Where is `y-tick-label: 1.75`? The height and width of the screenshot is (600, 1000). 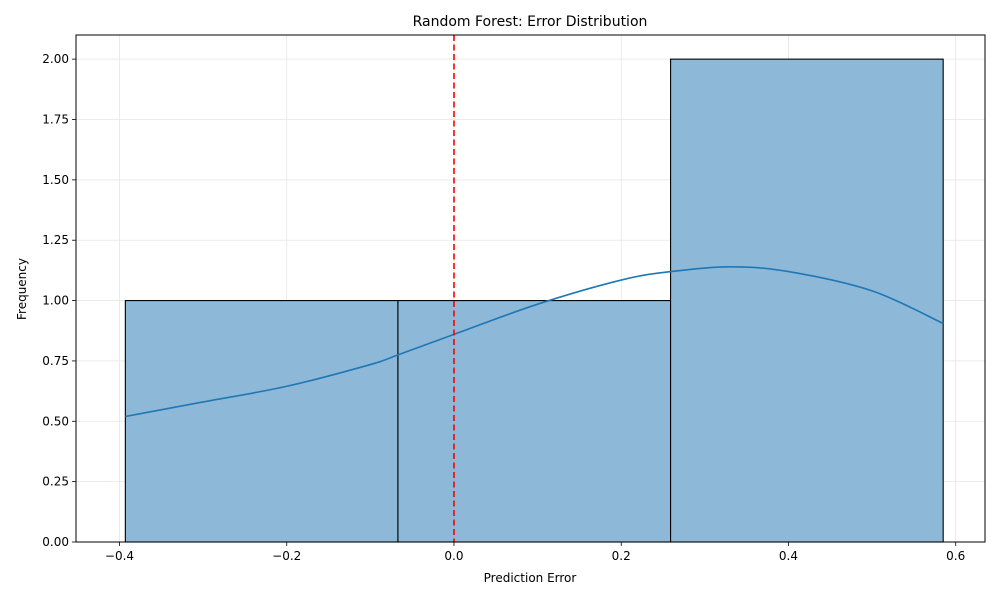
y-tick-label: 1.75 is located at coordinates (55, 120).